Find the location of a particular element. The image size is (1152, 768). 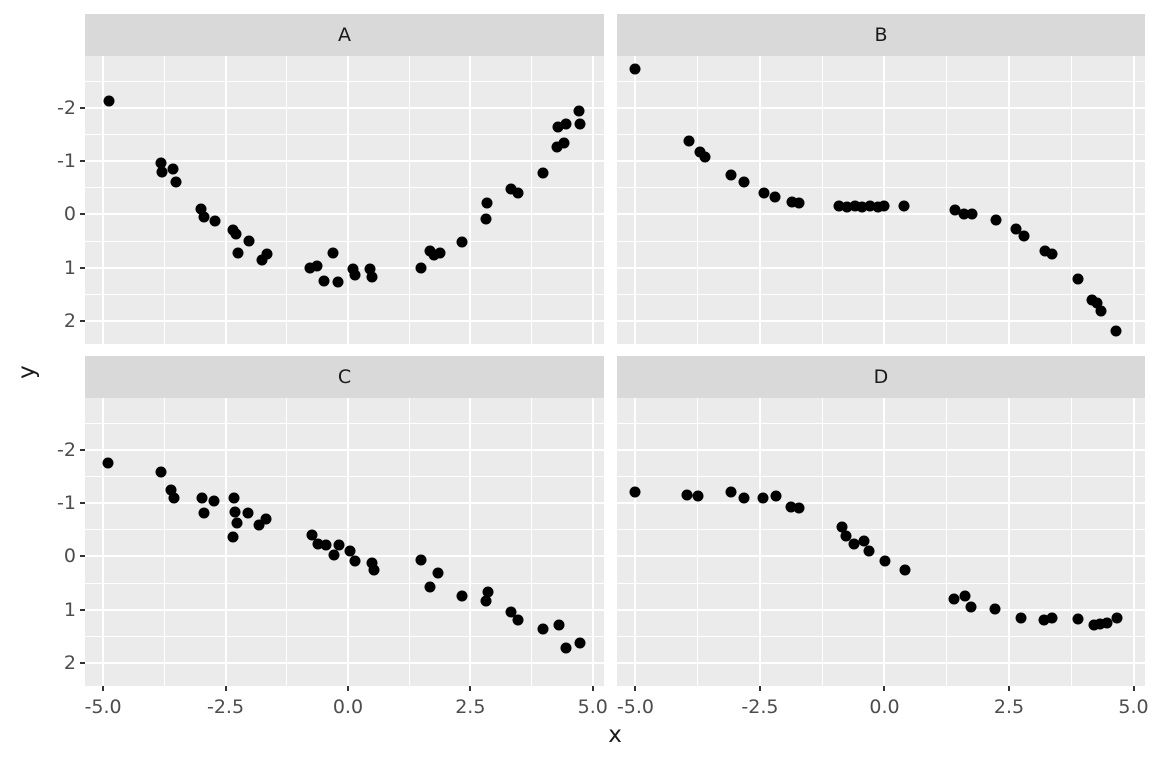

x-tick-label: 2.5 is located at coordinates (470, 707).